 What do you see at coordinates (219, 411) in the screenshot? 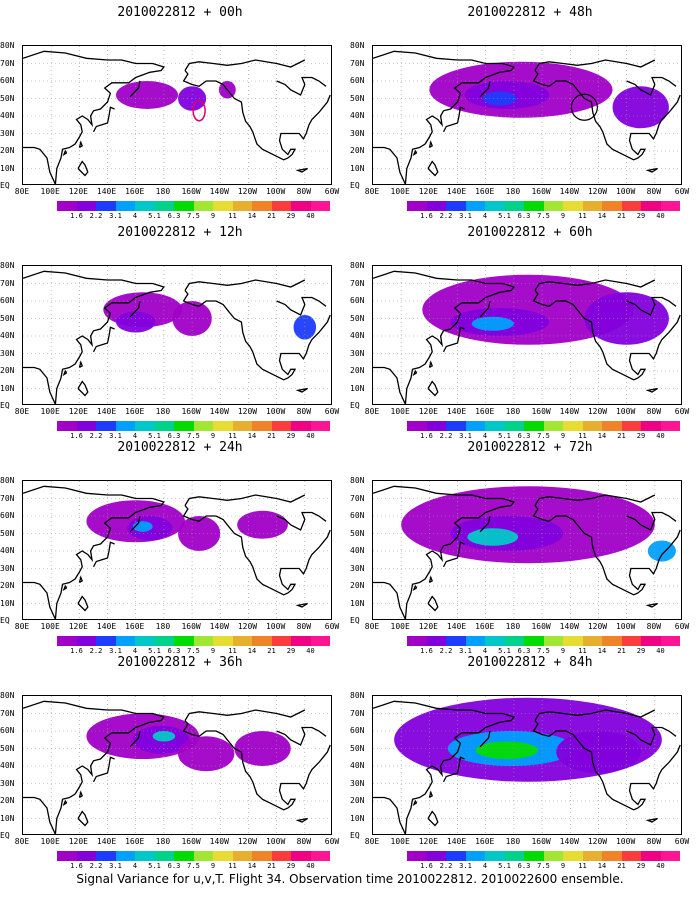
I see `lon-tick-label: 140W` at bounding box center [219, 411].